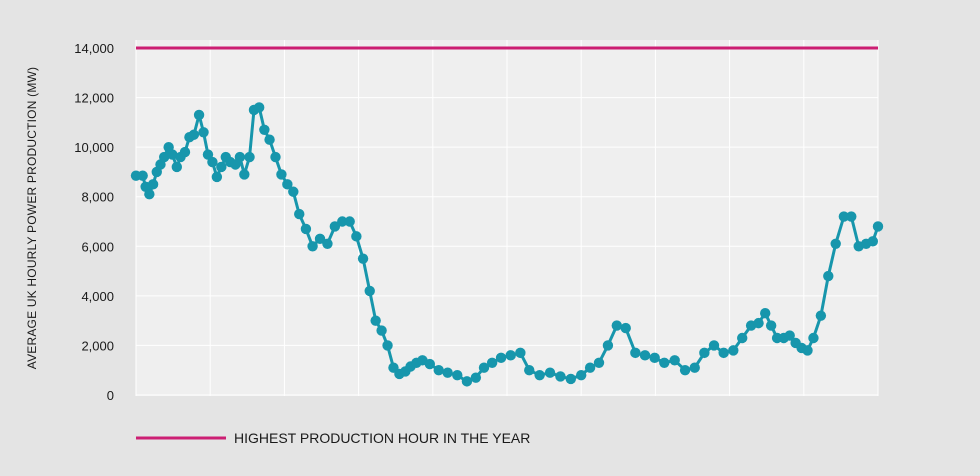 This screenshot has height=476, width=980. I want to click on y-tick-label: 14,000, so click(94, 48).